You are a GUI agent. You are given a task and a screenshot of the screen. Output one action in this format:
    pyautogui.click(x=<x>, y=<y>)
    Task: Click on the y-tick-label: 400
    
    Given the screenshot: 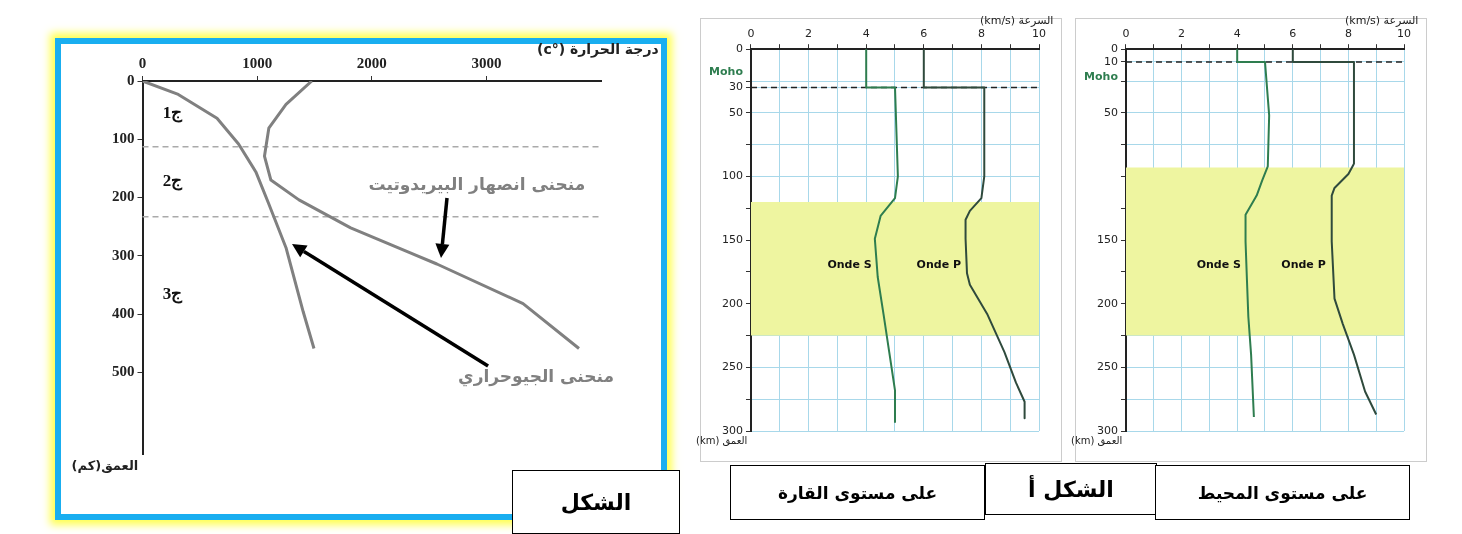 What is the action you would take?
    pyautogui.click(x=123, y=313)
    